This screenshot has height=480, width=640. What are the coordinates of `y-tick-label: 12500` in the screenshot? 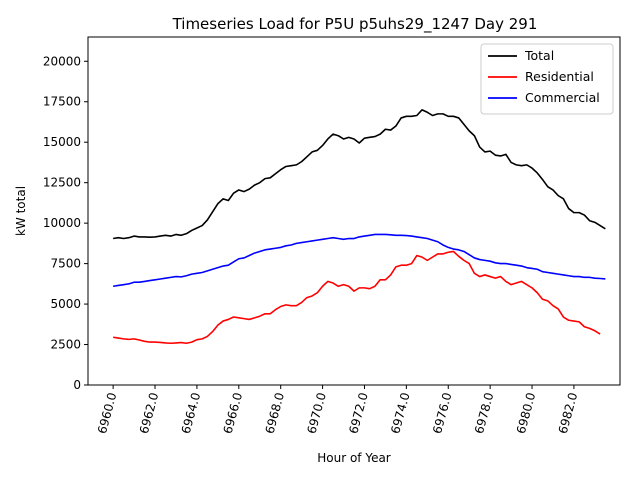 It's located at (62, 183).